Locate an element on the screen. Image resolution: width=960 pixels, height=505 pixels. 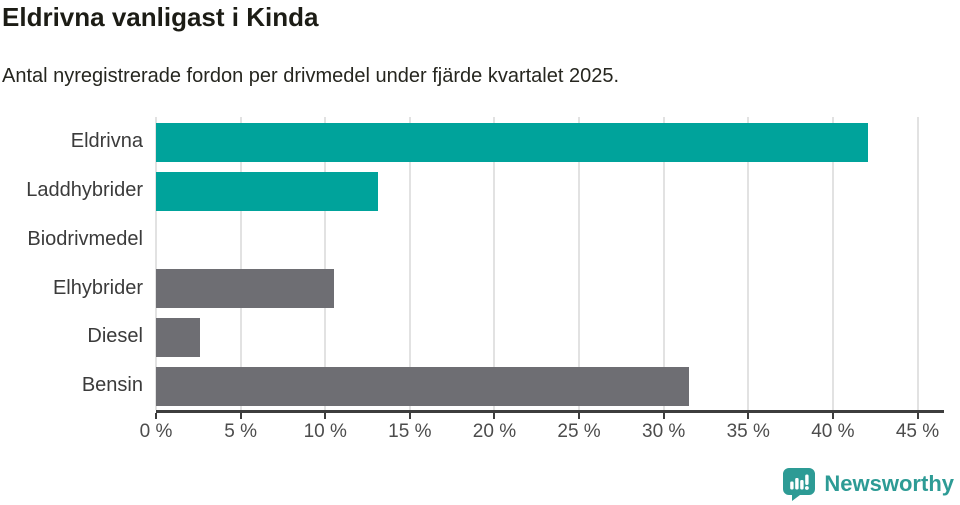
x-tick-label: 40 % is located at coordinates (833, 431).